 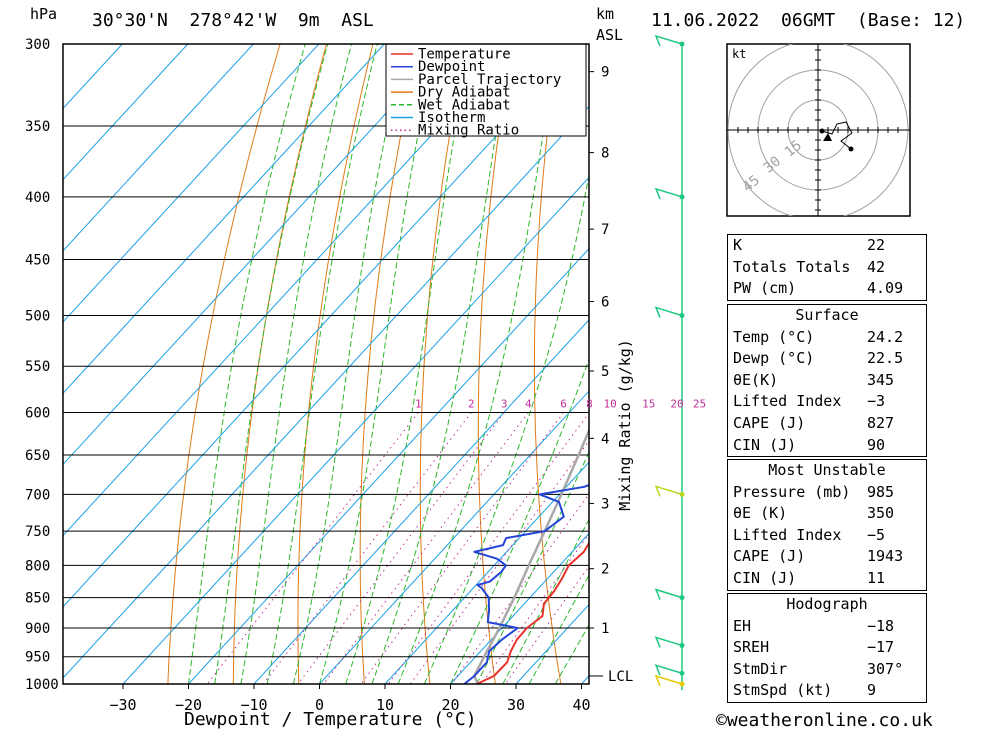 I want to click on index-label: Temp (°C), so click(x=773, y=338).